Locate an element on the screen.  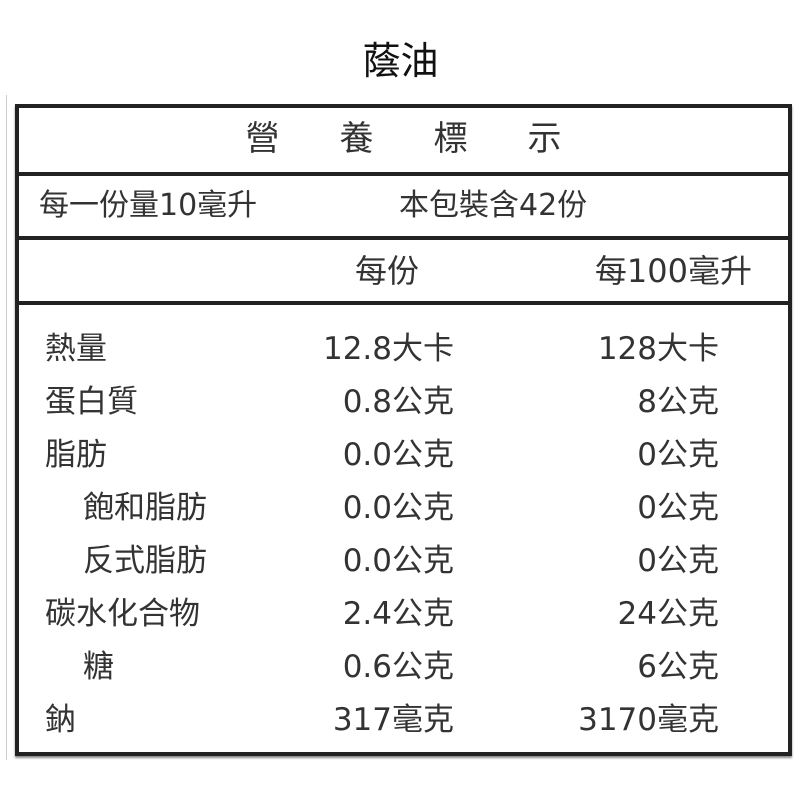
per-100-value: 8公克 is located at coordinates (678, 402).